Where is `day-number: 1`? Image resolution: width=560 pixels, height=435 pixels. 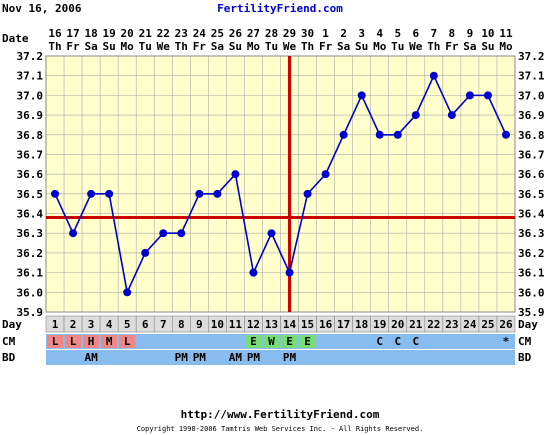
day-number: 1 is located at coordinates (55, 324).